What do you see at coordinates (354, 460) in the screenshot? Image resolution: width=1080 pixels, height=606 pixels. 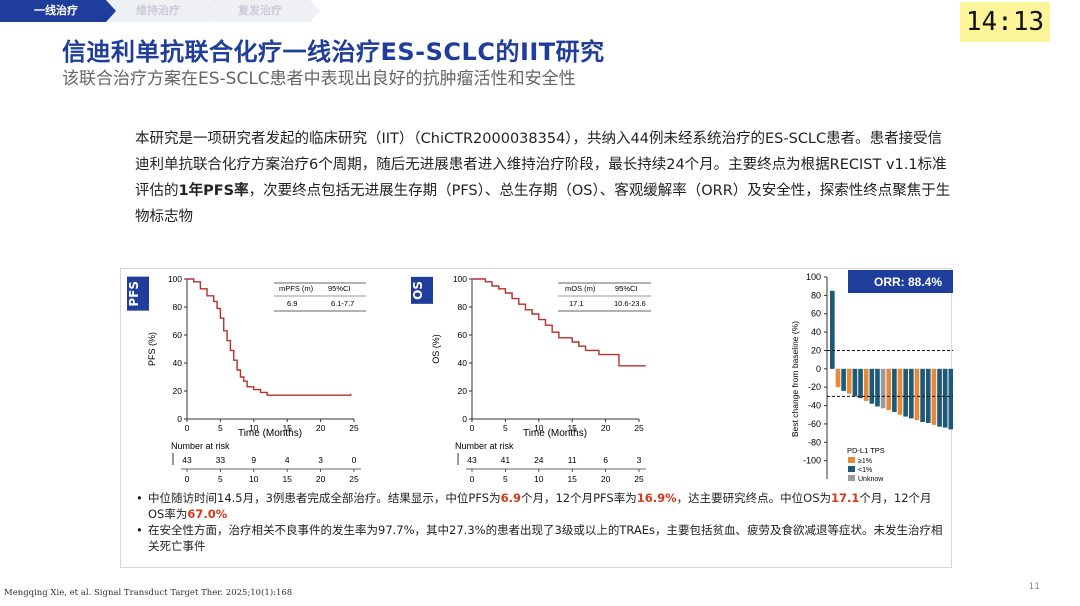 I see `pfs-risk-count: 0` at bounding box center [354, 460].